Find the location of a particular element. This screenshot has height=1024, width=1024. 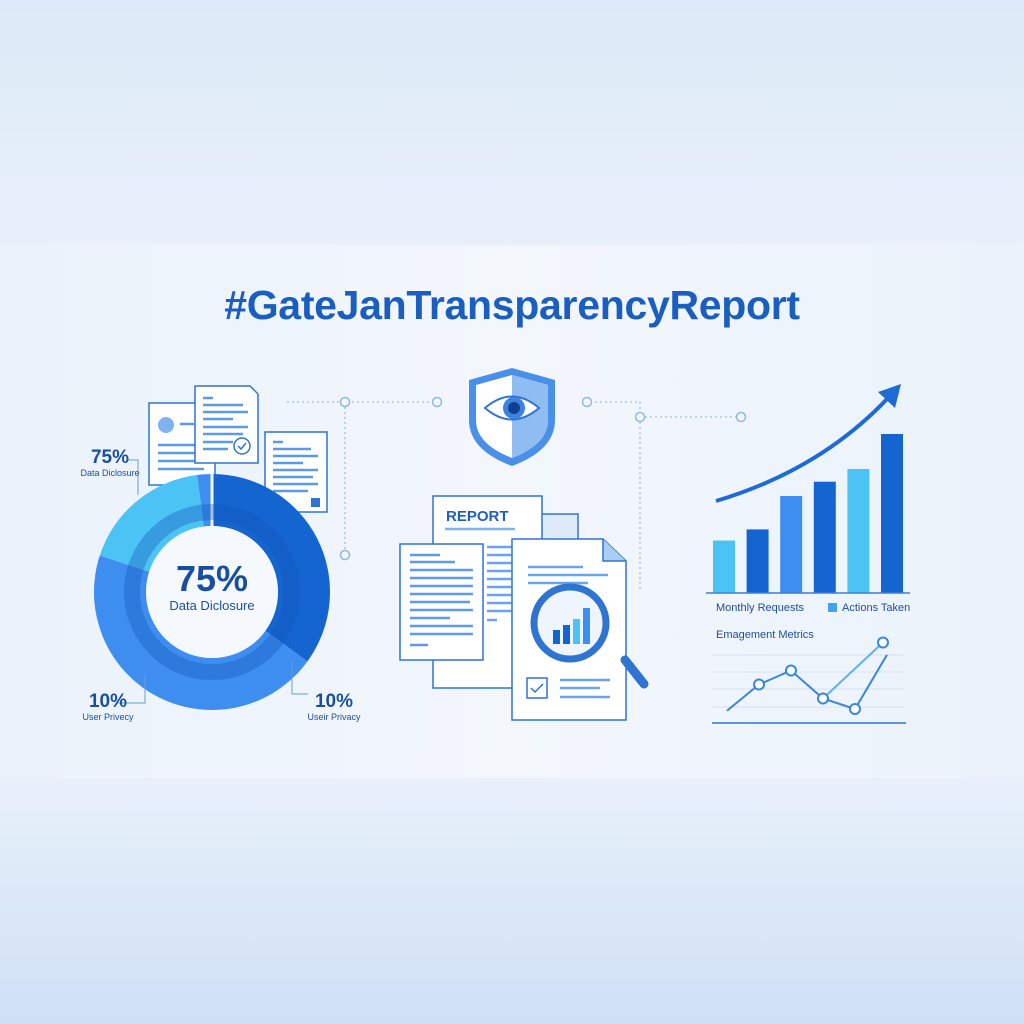

connector-lines is located at coordinates (513, 495).